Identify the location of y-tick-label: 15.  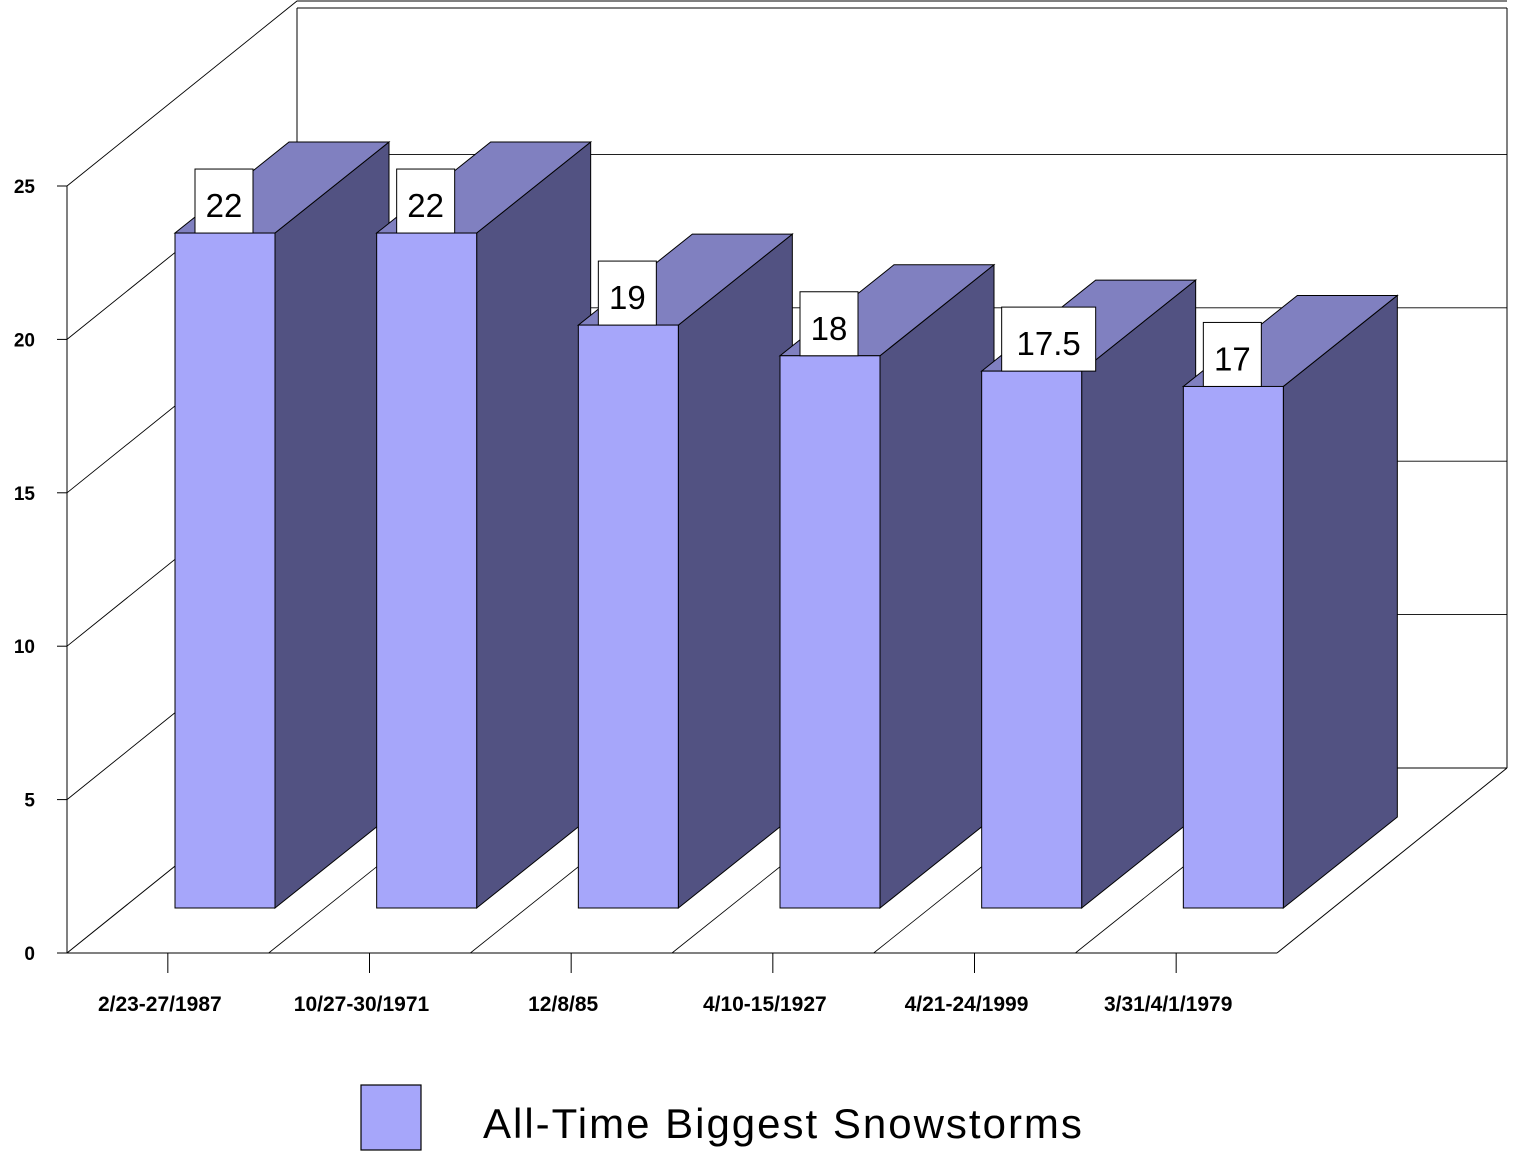
(25, 494).